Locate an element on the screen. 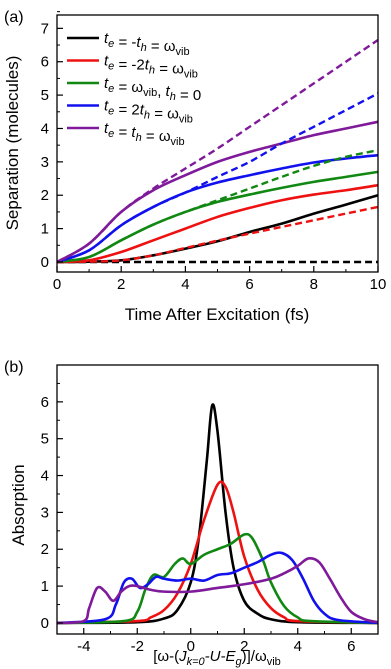  panel-b-ytick-label-2: 2 is located at coordinates (45, 549).